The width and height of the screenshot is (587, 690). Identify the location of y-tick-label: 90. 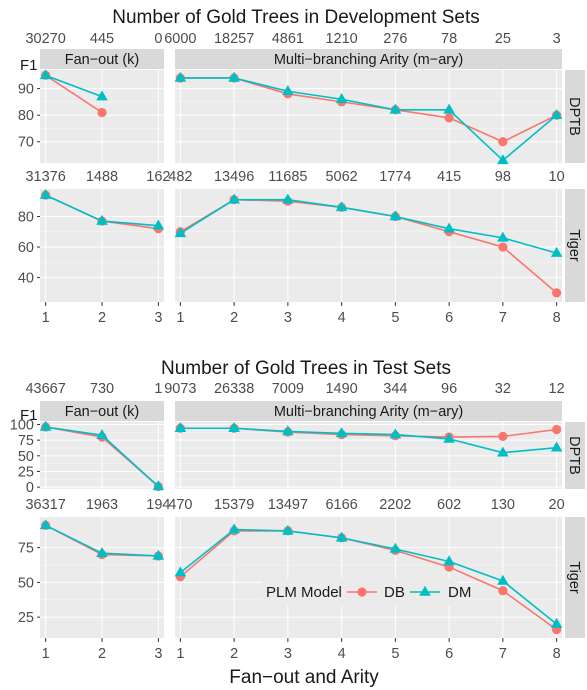
(26, 90).